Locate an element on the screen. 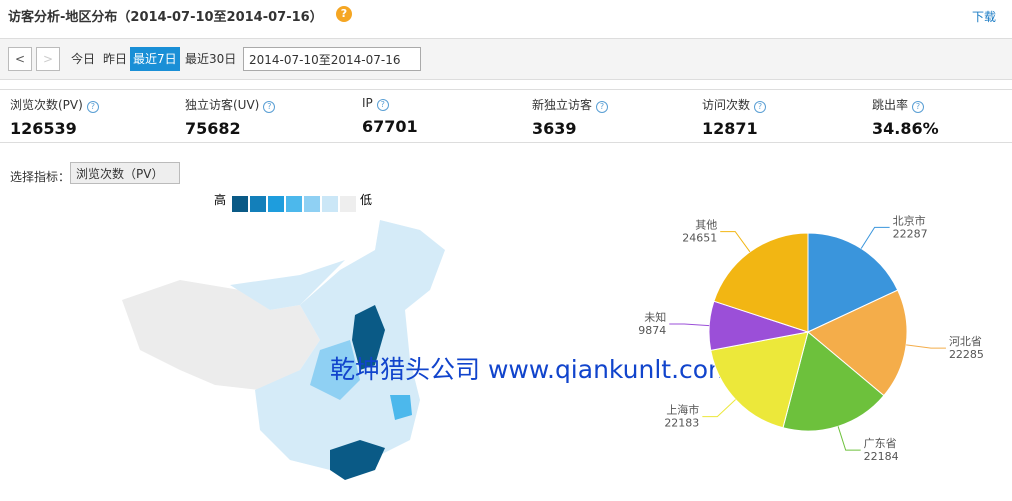 The image size is (1012, 501). stat-label: 跳出率? is located at coordinates (905, 104).